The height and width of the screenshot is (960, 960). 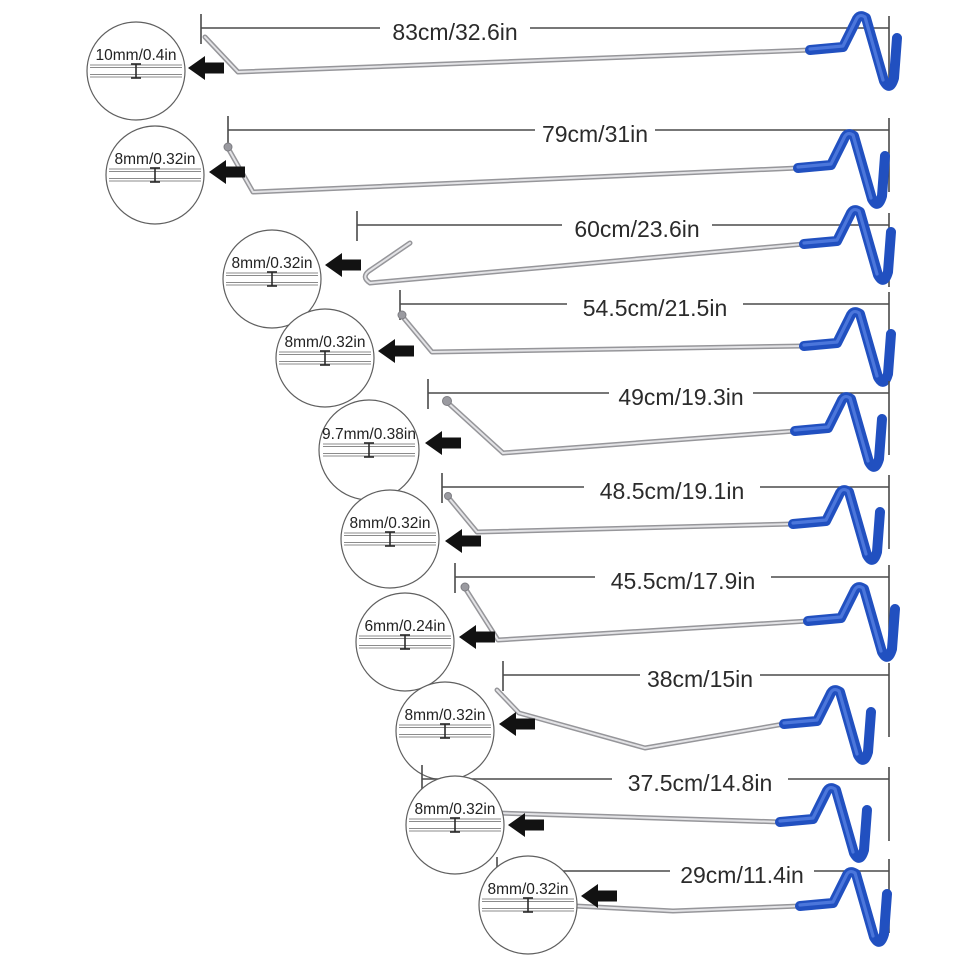 I want to click on diameter-label: 6mm/0.24in, so click(x=405, y=626).